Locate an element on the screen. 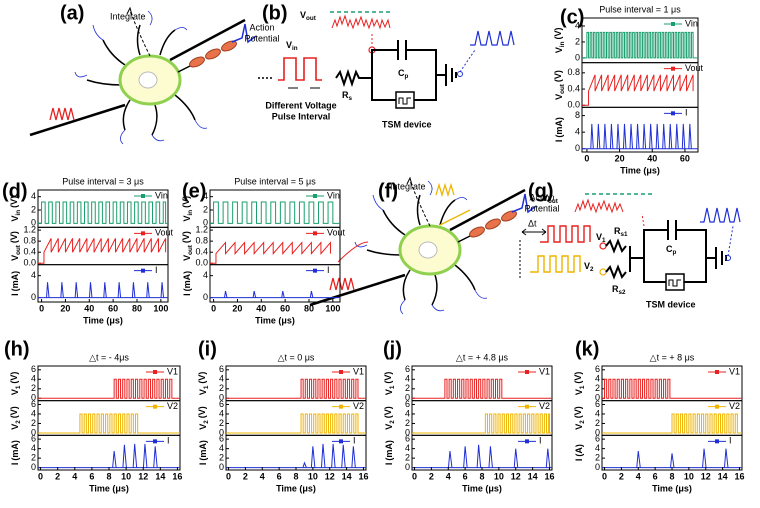 The image size is (760, 508). x-tick-label: 4 is located at coordinates (262, 476).